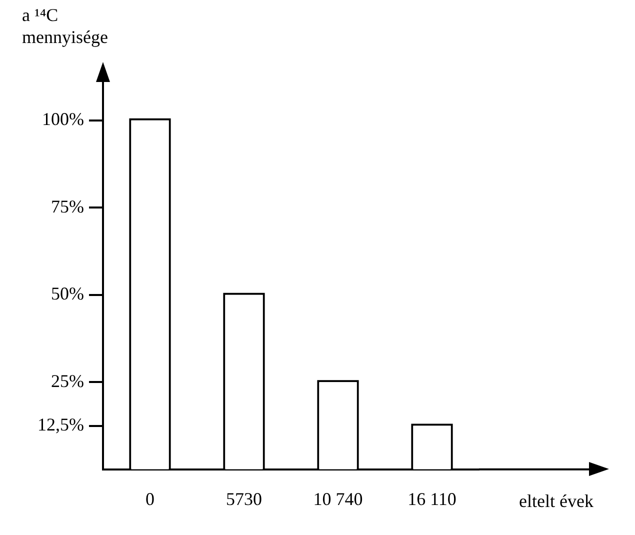 The height and width of the screenshot is (535, 635). Describe the element at coordinates (432, 498) in the screenshot. I see `x-tick-label: 16 110` at that location.